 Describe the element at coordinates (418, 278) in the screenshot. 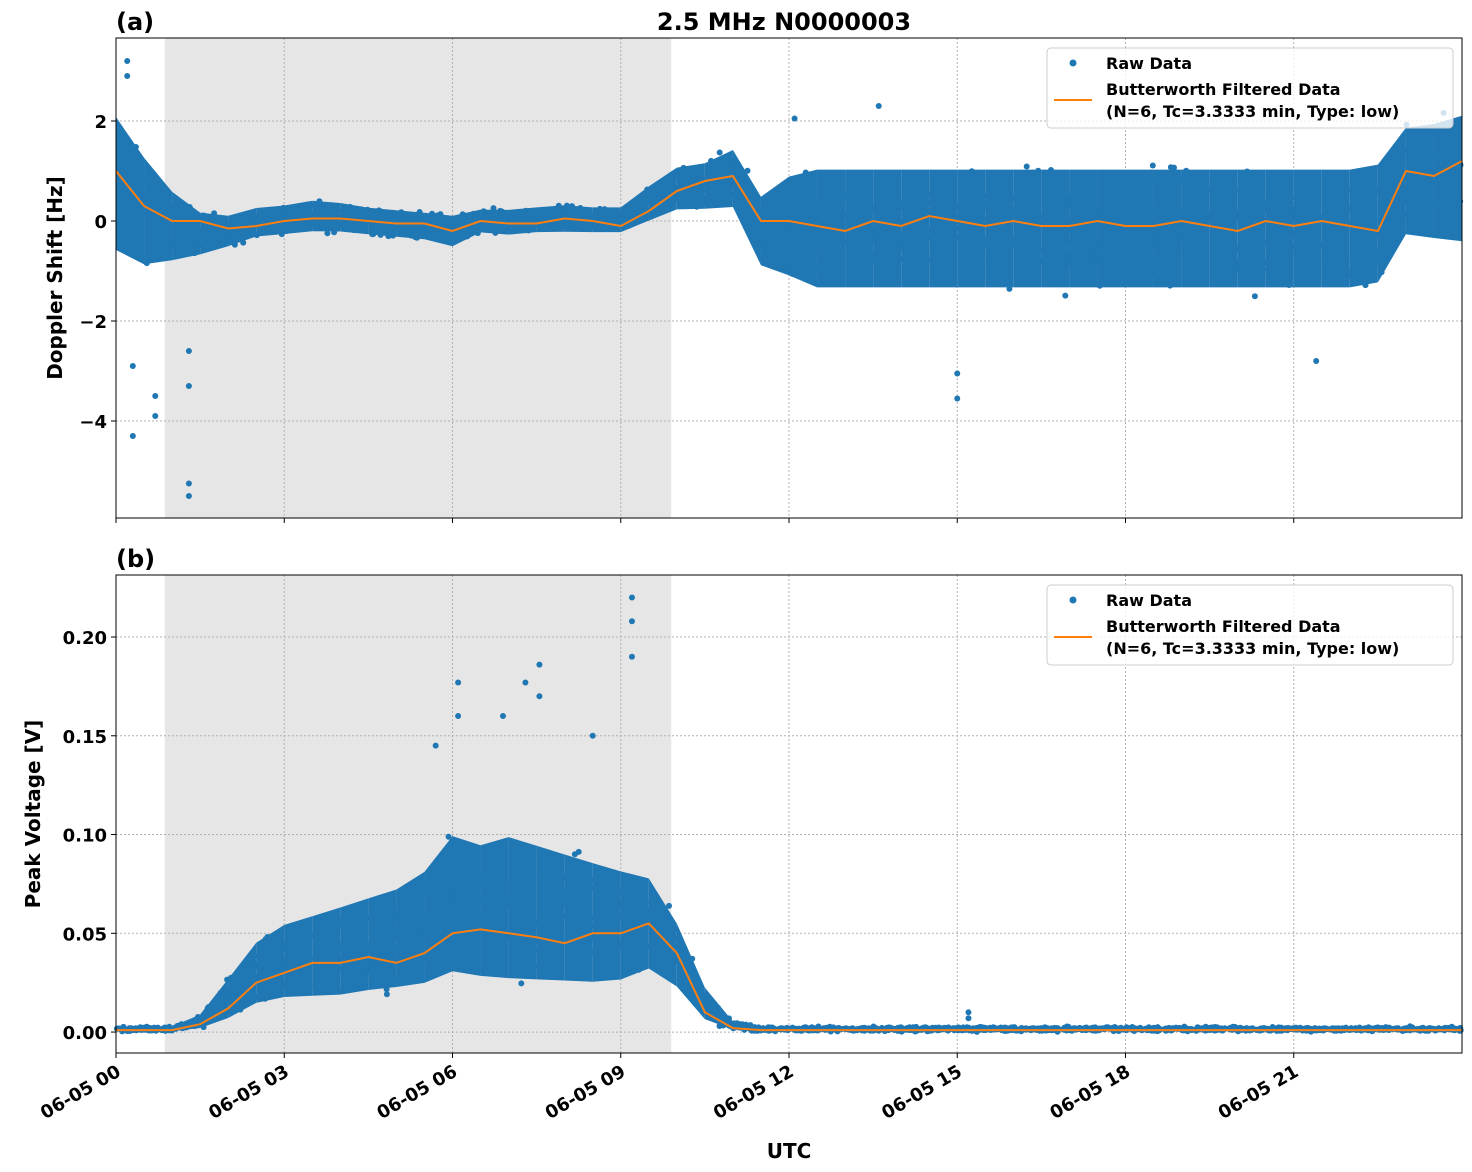

I see `night-shading` at that location.